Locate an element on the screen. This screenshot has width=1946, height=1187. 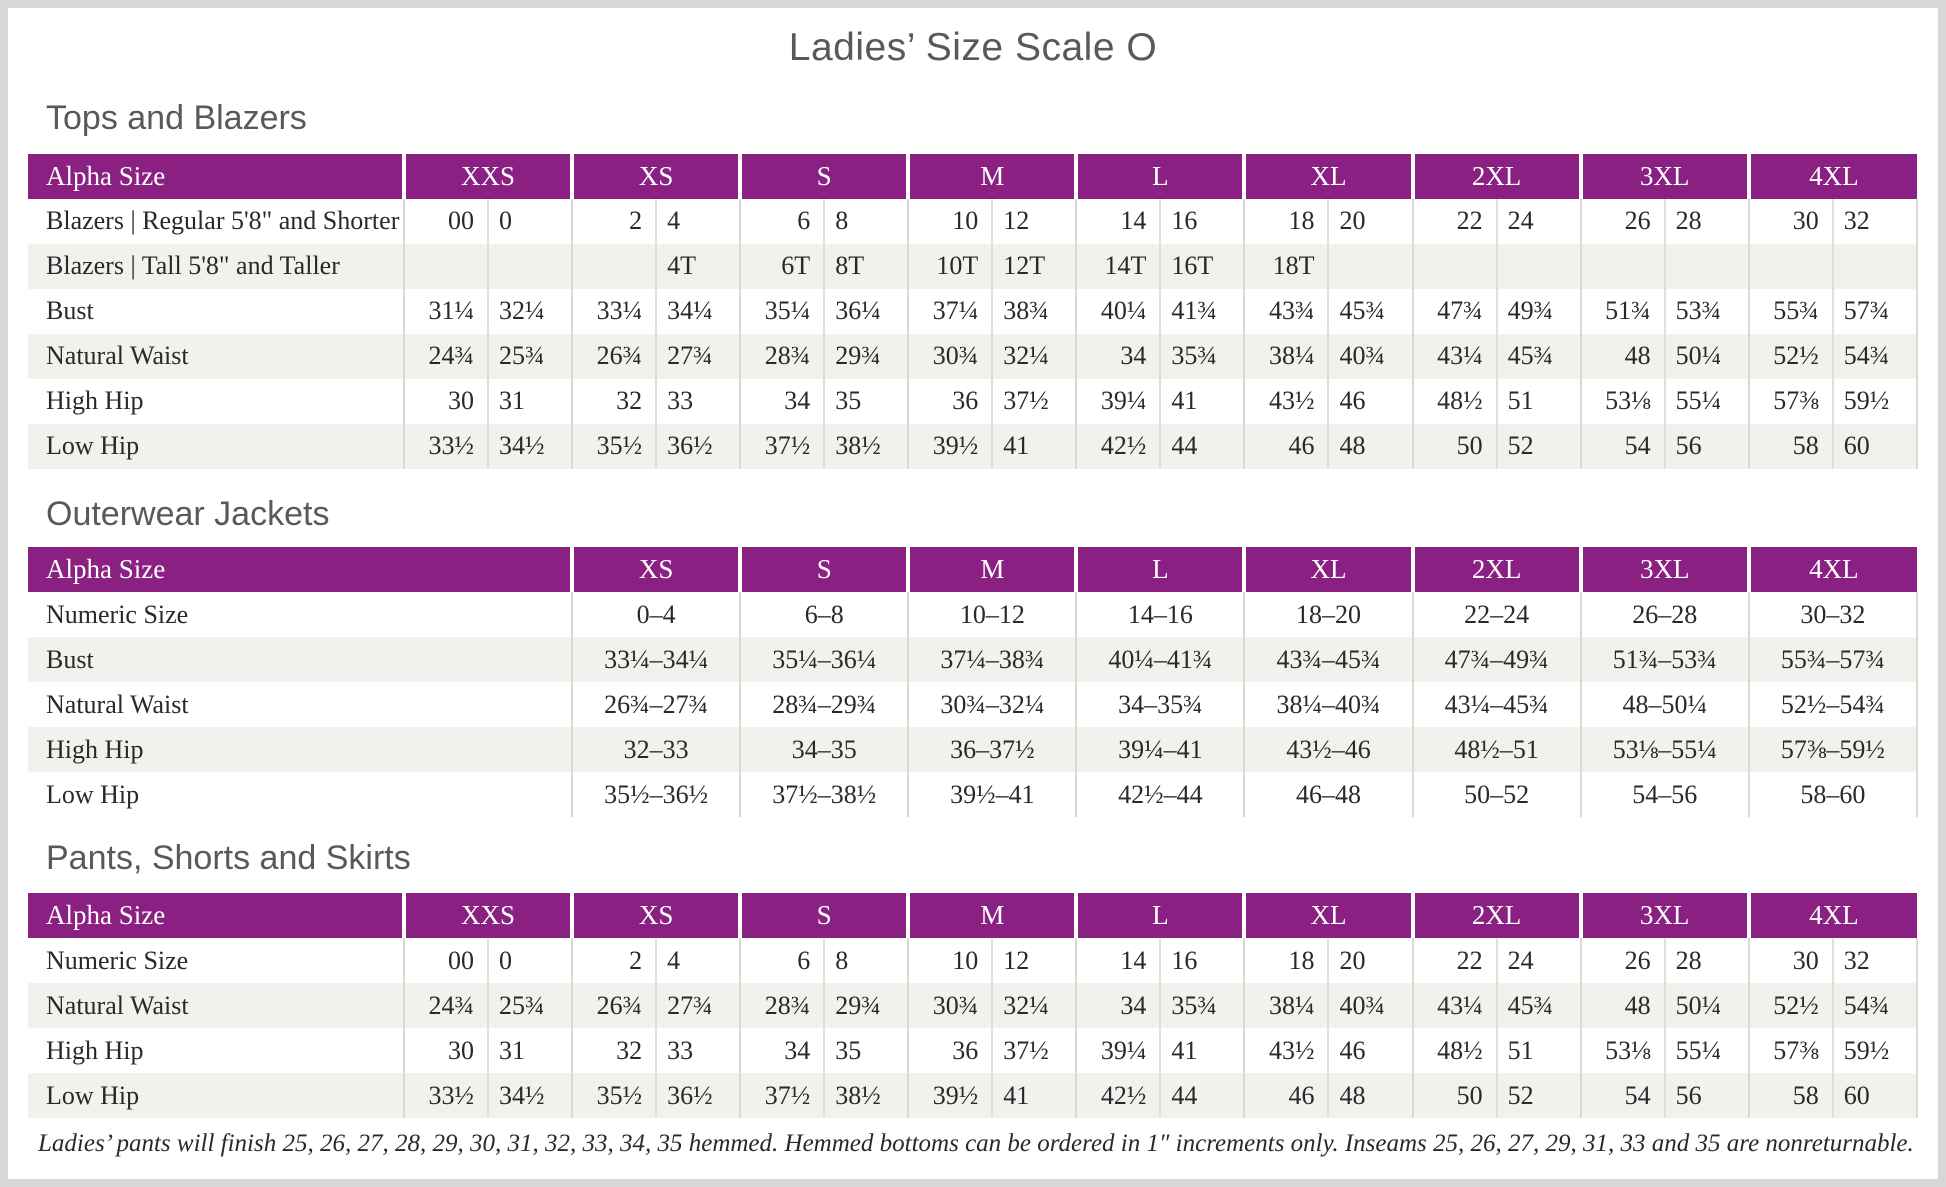
size-value-cell: 55¾ is located at coordinates (1790, 311).